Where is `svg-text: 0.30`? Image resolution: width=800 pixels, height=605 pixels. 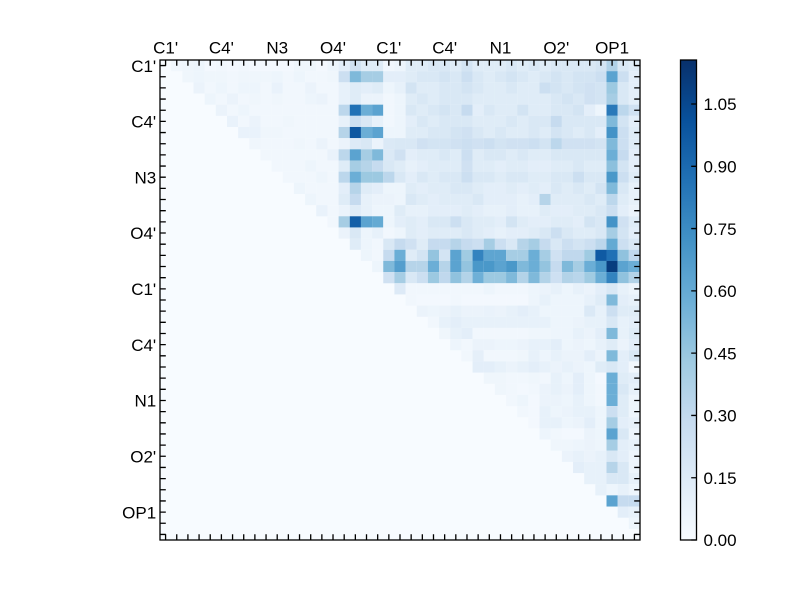
svg-text: 0.30 is located at coordinates (720, 416).